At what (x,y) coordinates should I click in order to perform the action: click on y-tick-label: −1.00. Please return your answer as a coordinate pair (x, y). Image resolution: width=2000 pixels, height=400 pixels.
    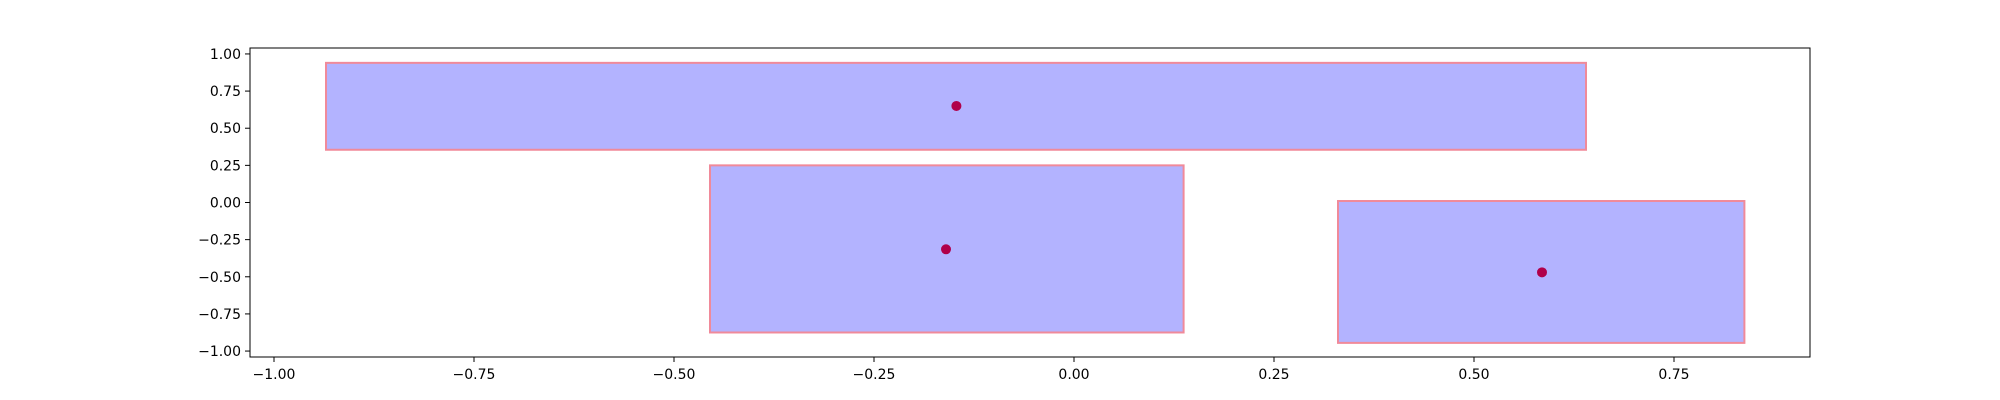
    Looking at the image, I should click on (219, 352).